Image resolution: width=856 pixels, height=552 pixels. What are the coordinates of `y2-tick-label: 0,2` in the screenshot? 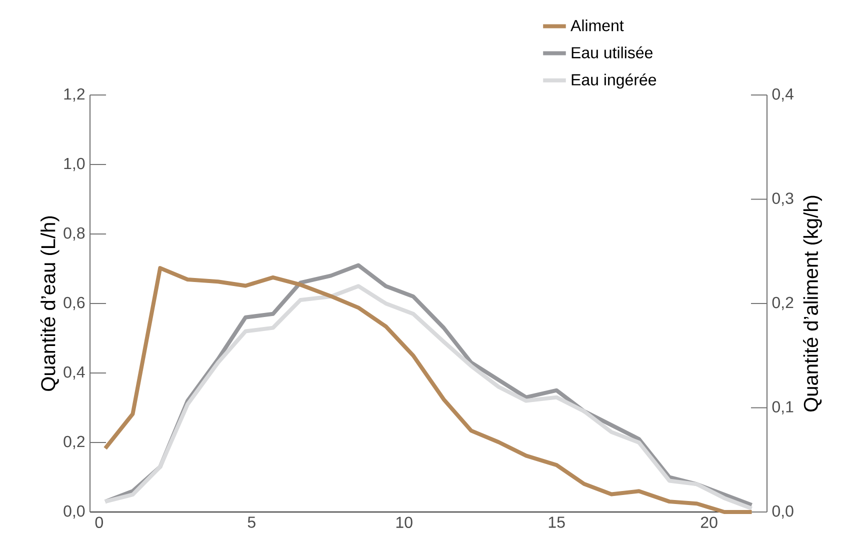 It's located at (783, 303).